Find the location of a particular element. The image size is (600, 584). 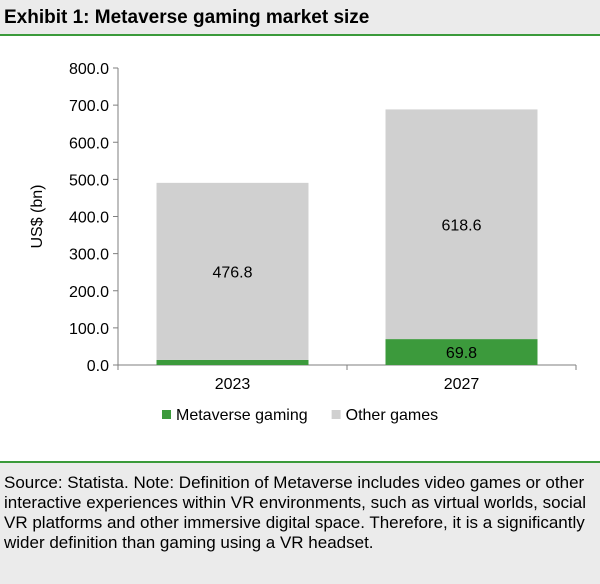

y-axis-title: US$ (bn) is located at coordinates (37, 216).